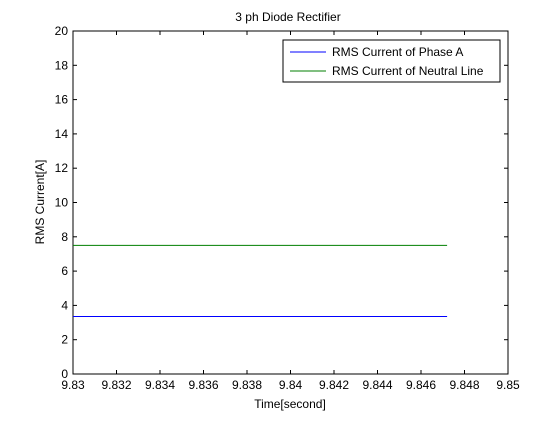 Image resolution: width=560 pixels, height=425 pixels. What do you see at coordinates (508, 385) in the screenshot?
I see `x-tick-label: 9.85` at bounding box center [508, 385].